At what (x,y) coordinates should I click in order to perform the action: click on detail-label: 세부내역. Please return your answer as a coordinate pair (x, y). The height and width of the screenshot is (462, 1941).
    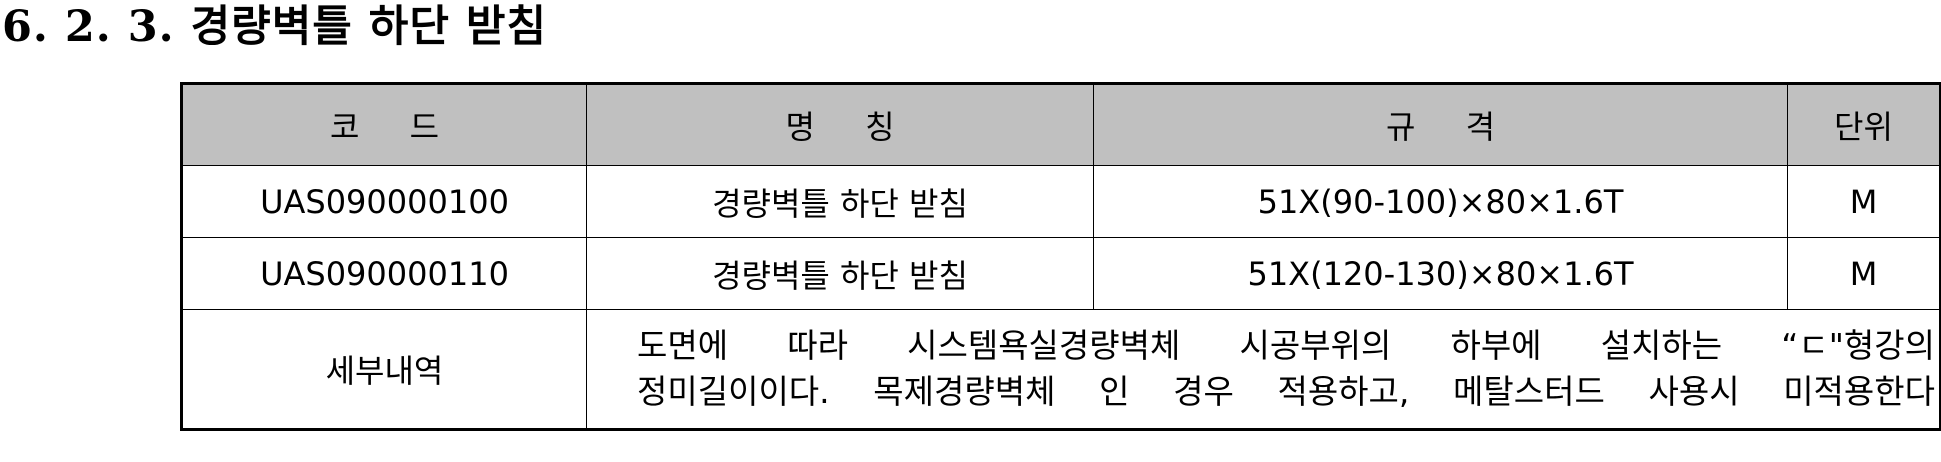
    Looking at the image, I should click on (384, 369).